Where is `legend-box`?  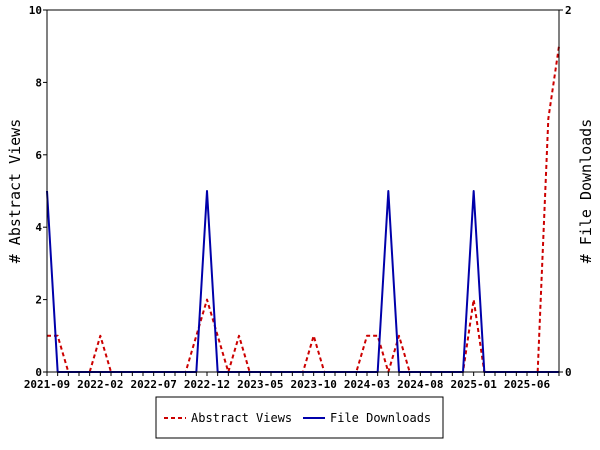
legend-box is located at coordinates (299, 417).